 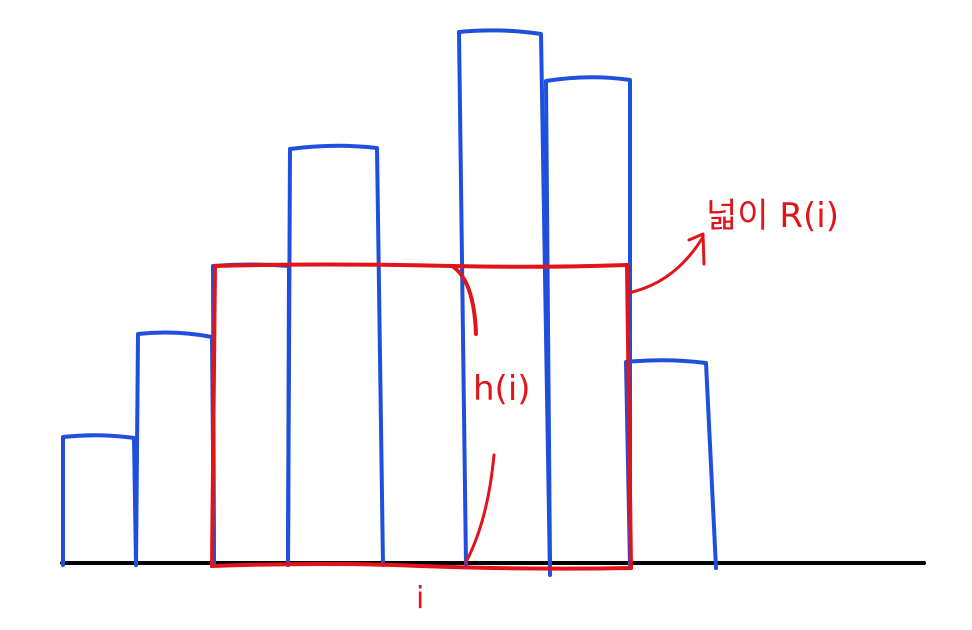 I want to click on area-label: 넓이 R(i), so click(x=772, y=216).